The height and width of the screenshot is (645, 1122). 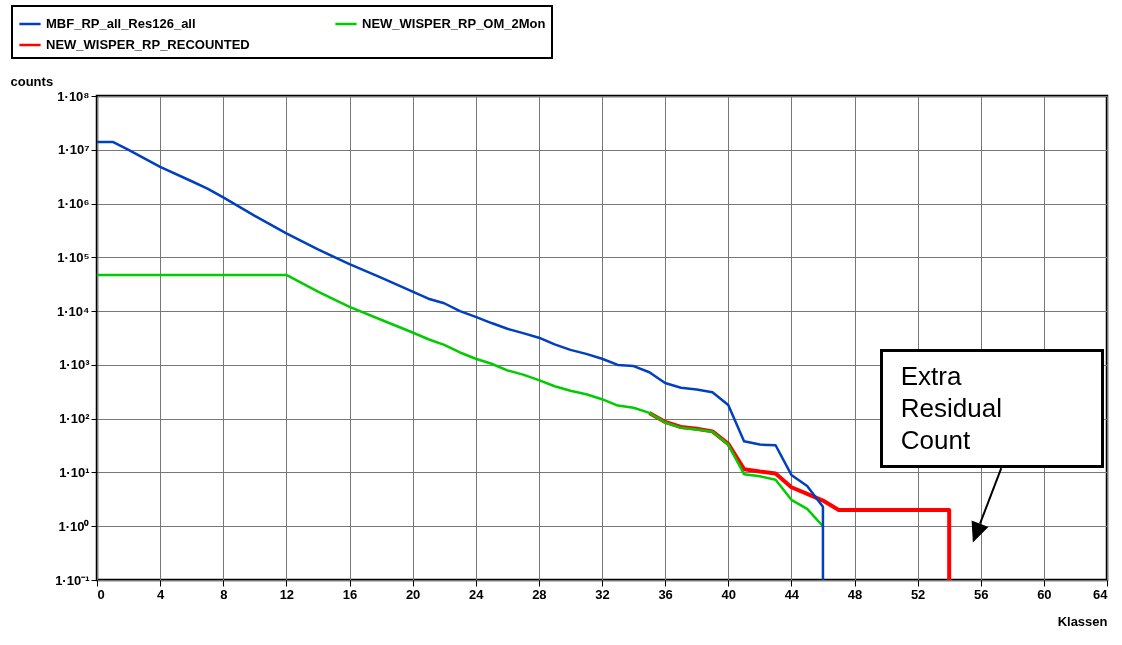 What do you see at coordinates (73, 96) in the screenshot?
I see `y-tick-label: 1·10⁸` at bounding box center [73, 96].